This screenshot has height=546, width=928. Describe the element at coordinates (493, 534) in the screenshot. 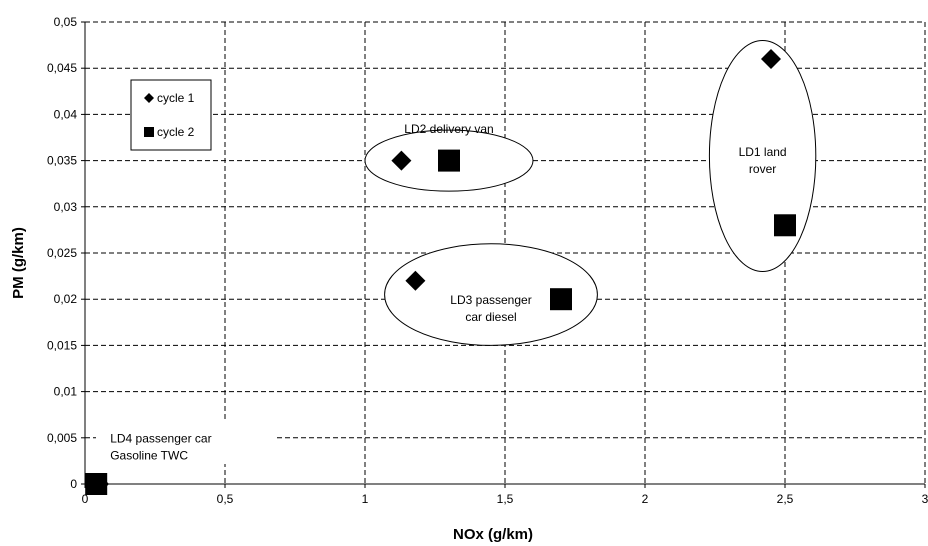

I see `x-axis-title: NOx (g/km)` at that location.